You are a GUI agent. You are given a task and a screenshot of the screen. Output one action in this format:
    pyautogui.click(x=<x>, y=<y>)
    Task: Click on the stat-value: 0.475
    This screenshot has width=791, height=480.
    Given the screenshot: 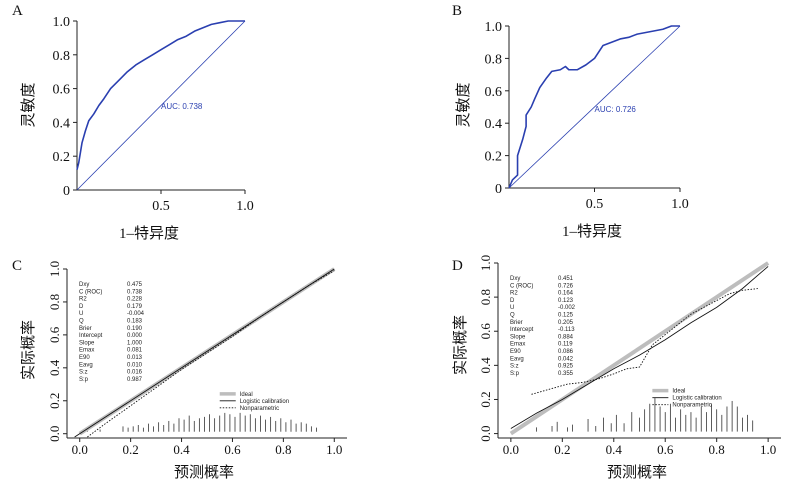 What is the action you would take?
    pyautogui.click(x=135, y=285)
    